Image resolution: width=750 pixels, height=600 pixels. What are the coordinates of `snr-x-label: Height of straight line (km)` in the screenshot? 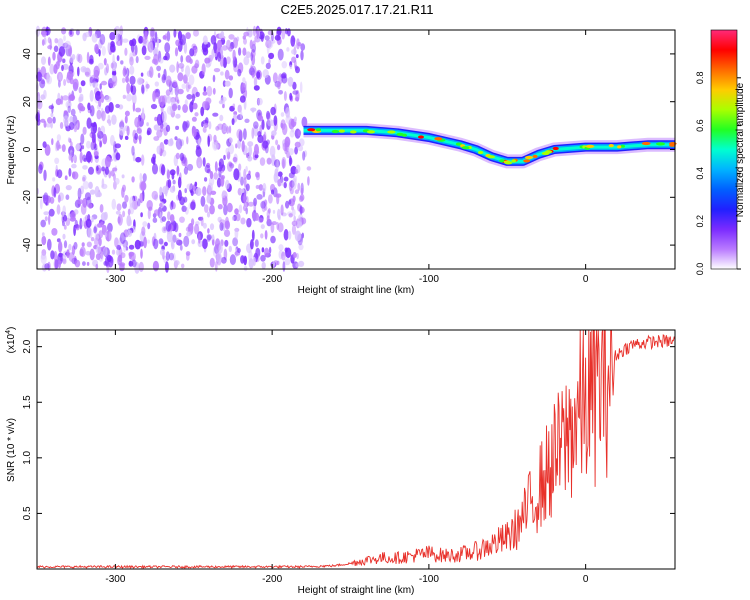 It's located at (356, 590).